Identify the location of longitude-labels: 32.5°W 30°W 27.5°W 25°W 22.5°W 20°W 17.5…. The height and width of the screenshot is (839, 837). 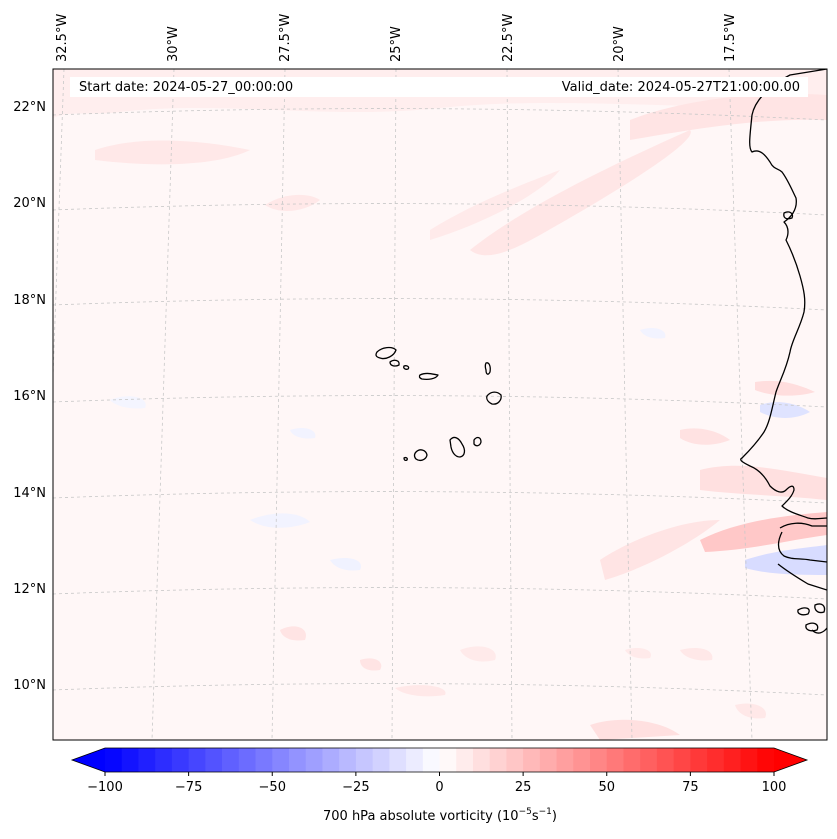
(396, 38).